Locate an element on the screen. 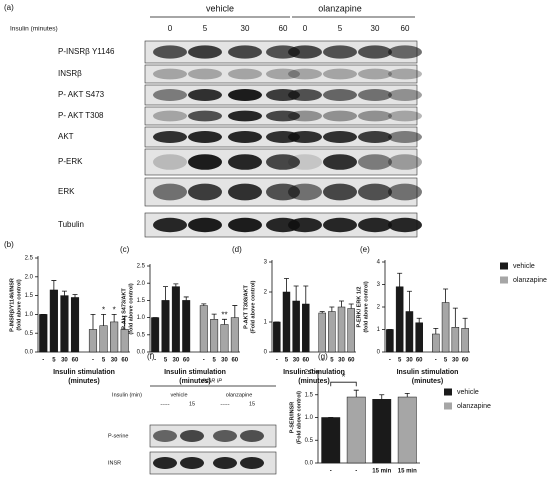 The width and height of the screenshot is (550, 488). x-tick-label: 15 min is located at coordinates (381, 472).